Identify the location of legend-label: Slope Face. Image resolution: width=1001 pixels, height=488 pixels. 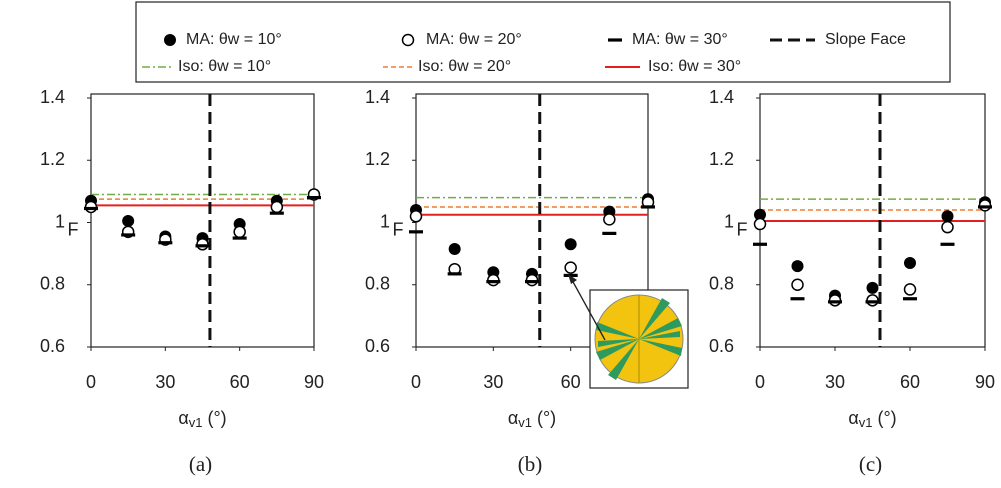
(865, 39).